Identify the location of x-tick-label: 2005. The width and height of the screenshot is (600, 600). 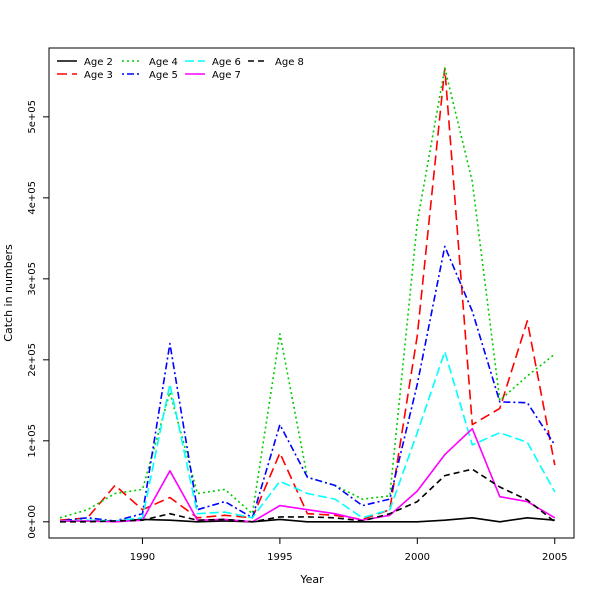
(554, 557).